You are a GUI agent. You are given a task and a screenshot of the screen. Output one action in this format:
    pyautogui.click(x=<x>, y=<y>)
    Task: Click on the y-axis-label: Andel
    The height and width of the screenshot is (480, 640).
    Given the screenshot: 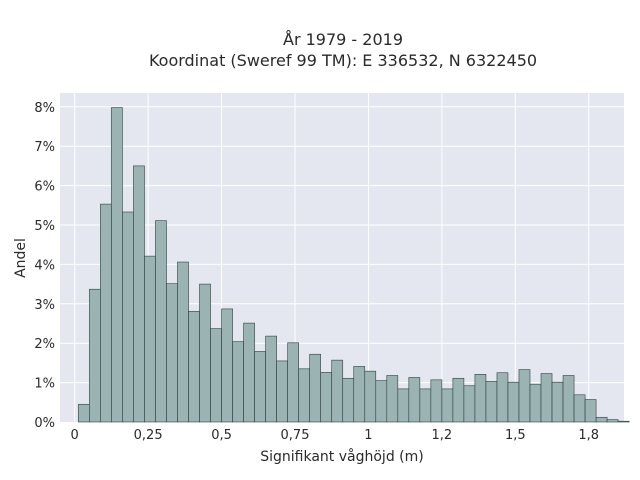 What is the action you would take?
    pyautogui.click(x=21, y=258)
    